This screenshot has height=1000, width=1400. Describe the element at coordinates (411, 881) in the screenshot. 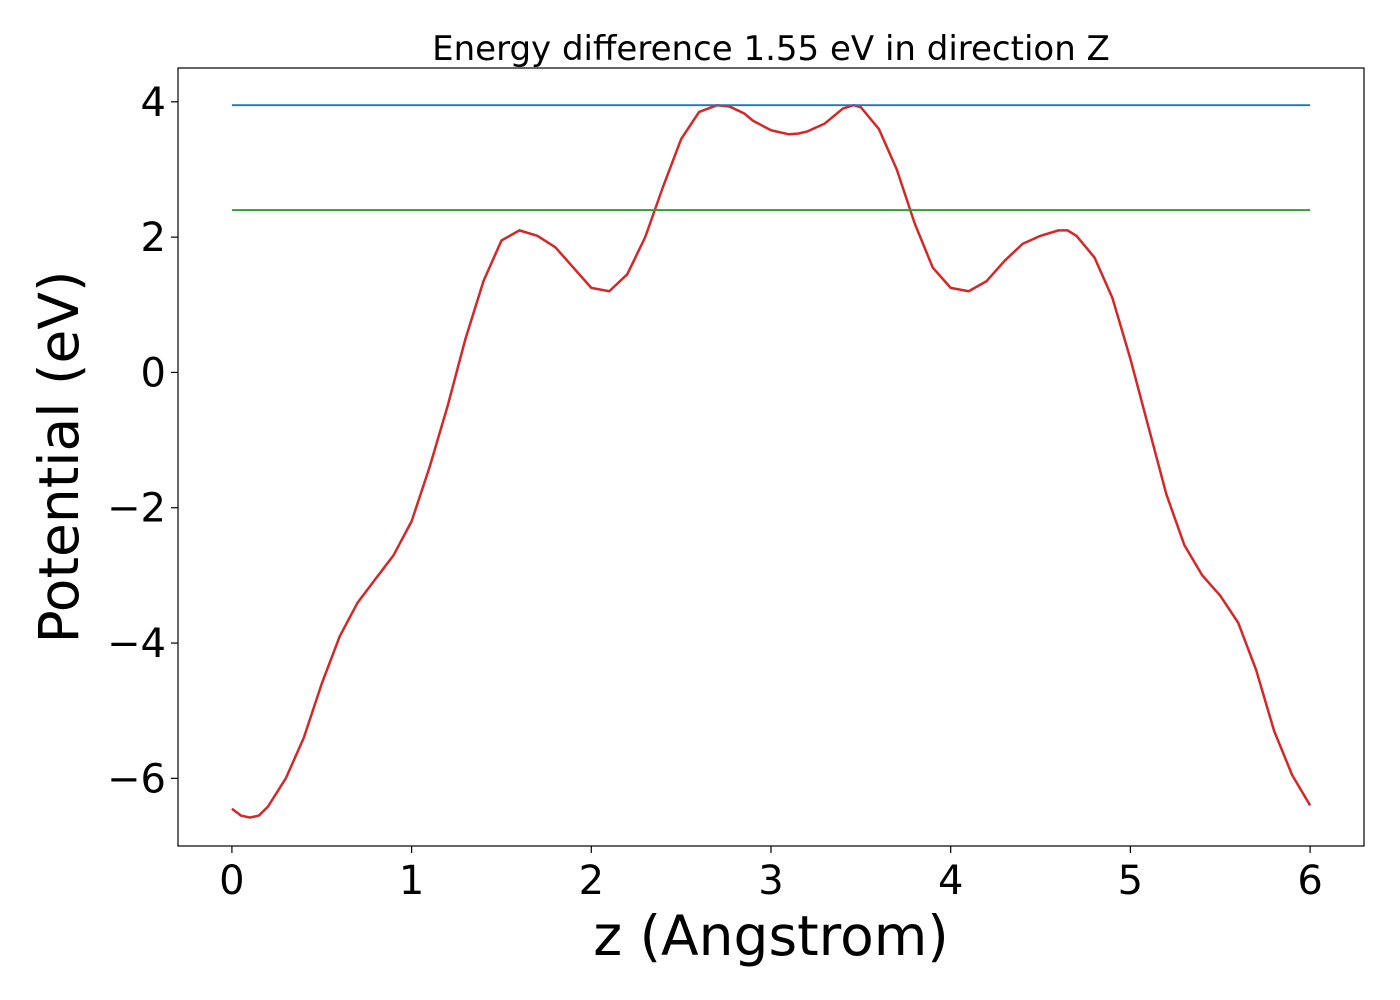

I see `x-tick-label: 1` at that location.